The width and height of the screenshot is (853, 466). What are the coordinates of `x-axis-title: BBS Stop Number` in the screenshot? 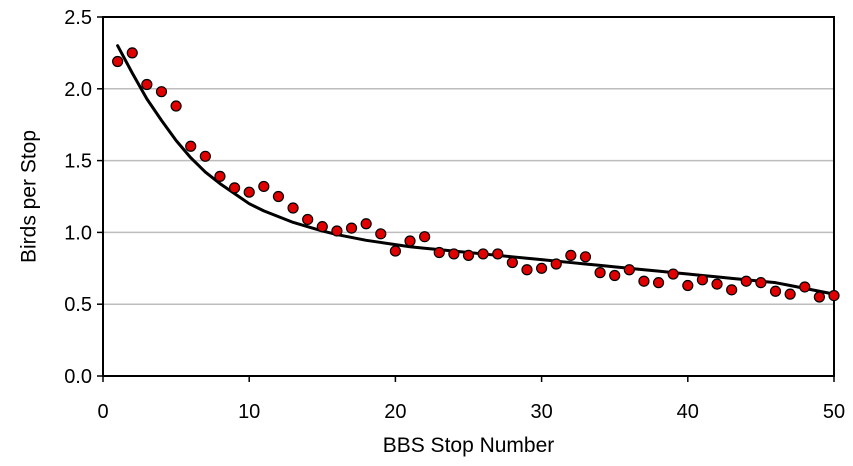 It's located at (469, 445).